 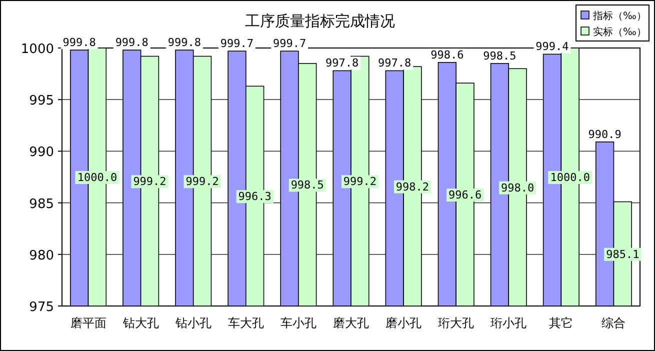 What do you see at coordinates (561, 323) in the screenshot?
I see `x-tick-label: 其它` at bounding box center [561, 323].